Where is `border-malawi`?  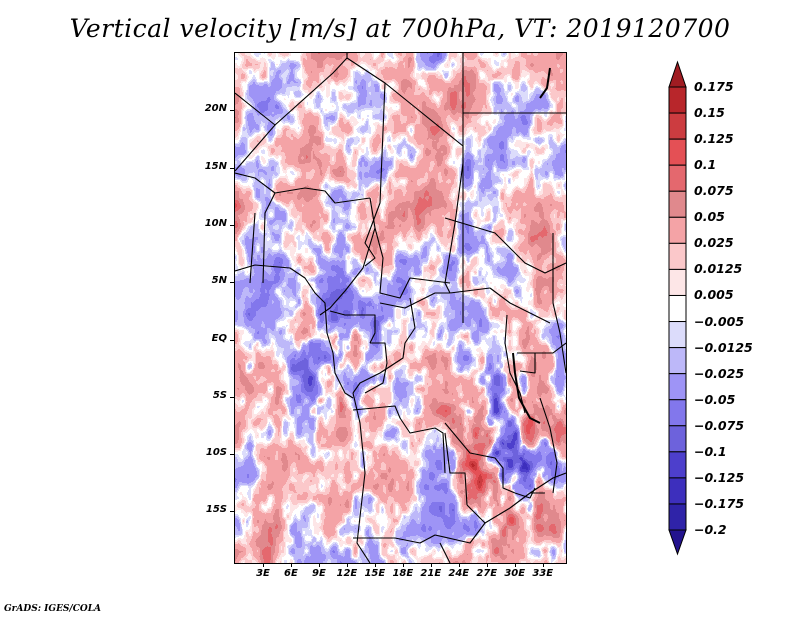
border-malawi is located at coordinates (548, 445).